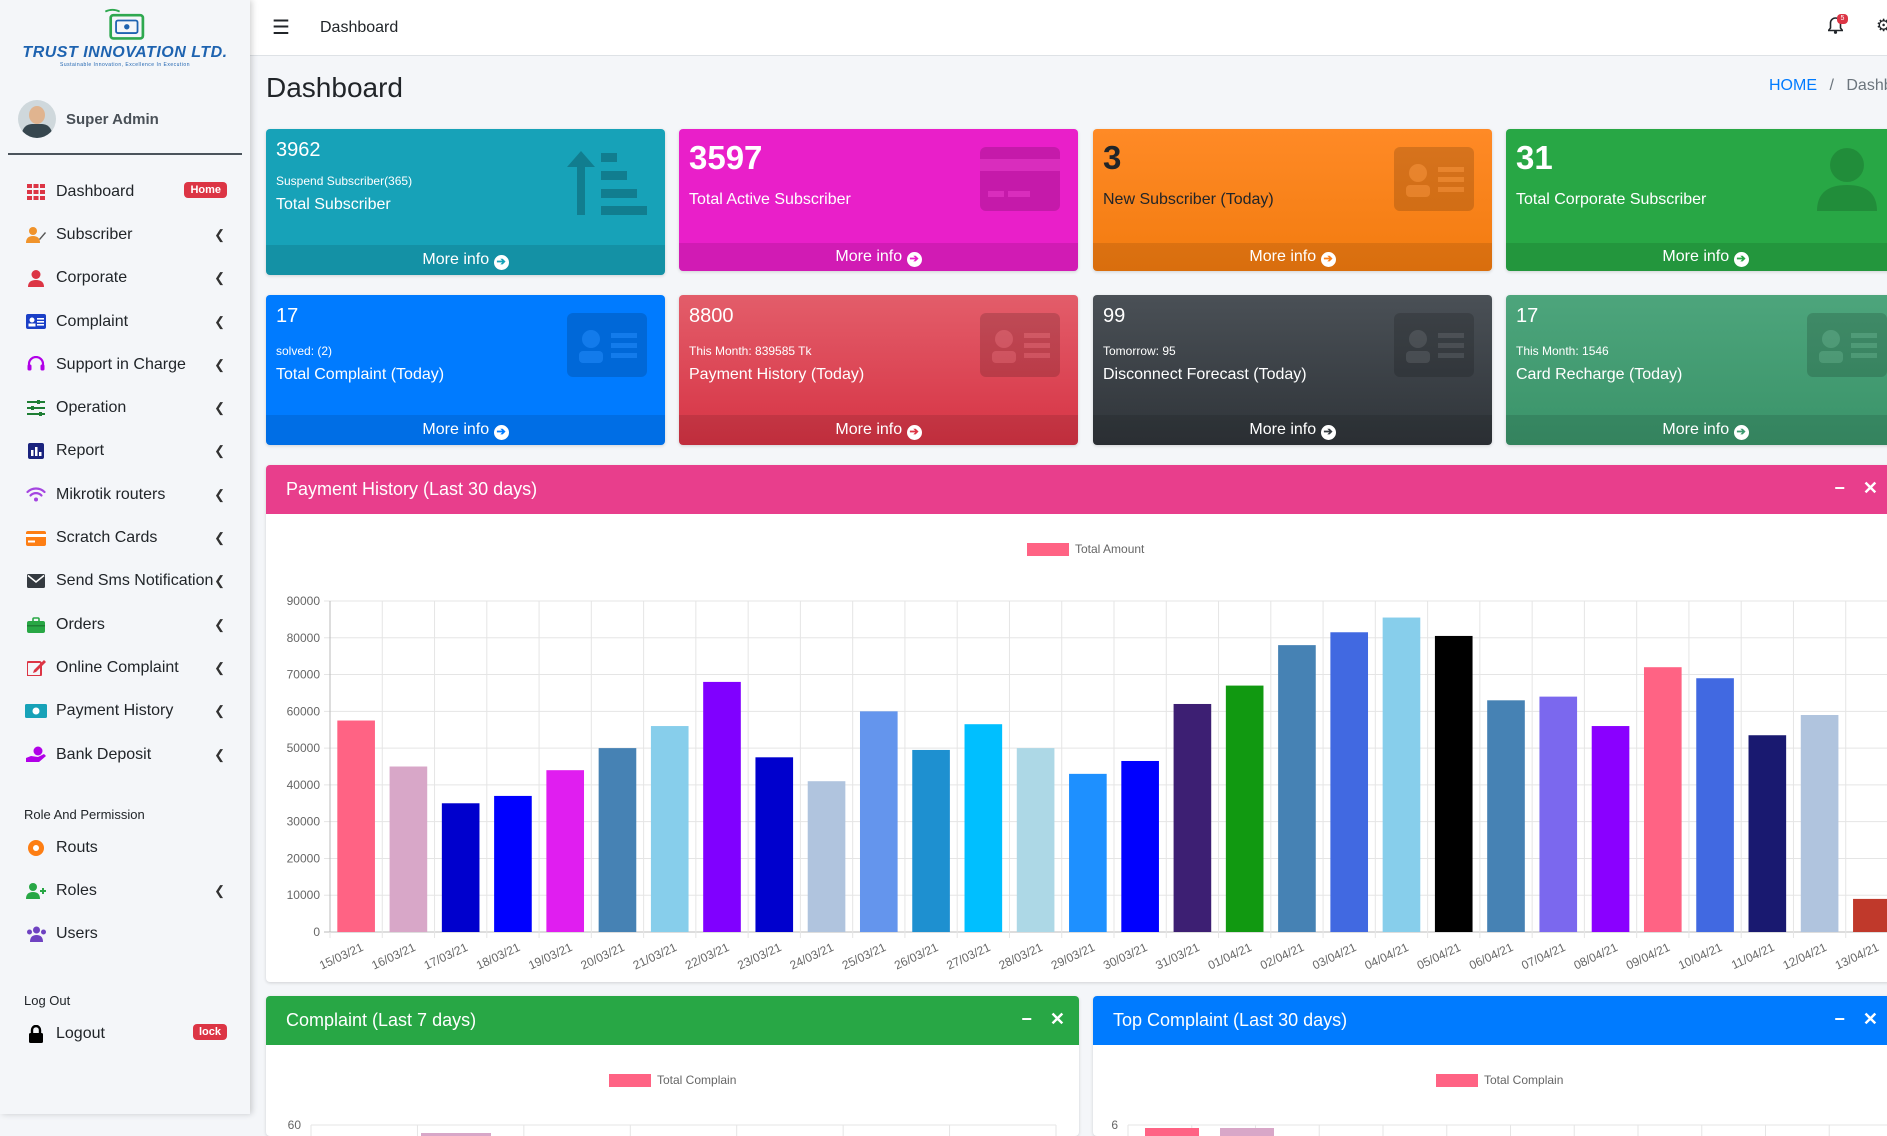 This screenshot has width=1887, height=1136. Describe the element at coordinates (36, 191) in the screenshot. I see `grid-icon` at that location.